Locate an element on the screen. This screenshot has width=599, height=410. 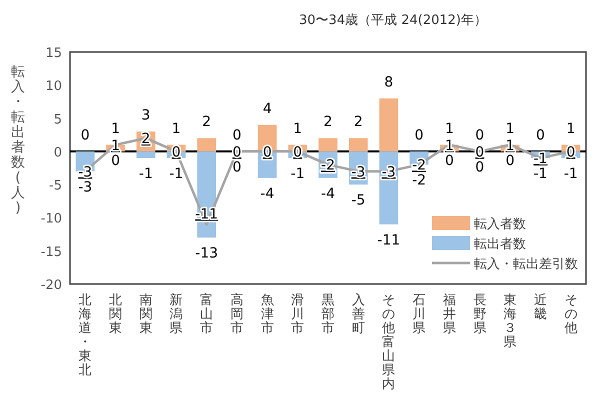
y-tick-label: 15 is located at coordinates (53, 53).